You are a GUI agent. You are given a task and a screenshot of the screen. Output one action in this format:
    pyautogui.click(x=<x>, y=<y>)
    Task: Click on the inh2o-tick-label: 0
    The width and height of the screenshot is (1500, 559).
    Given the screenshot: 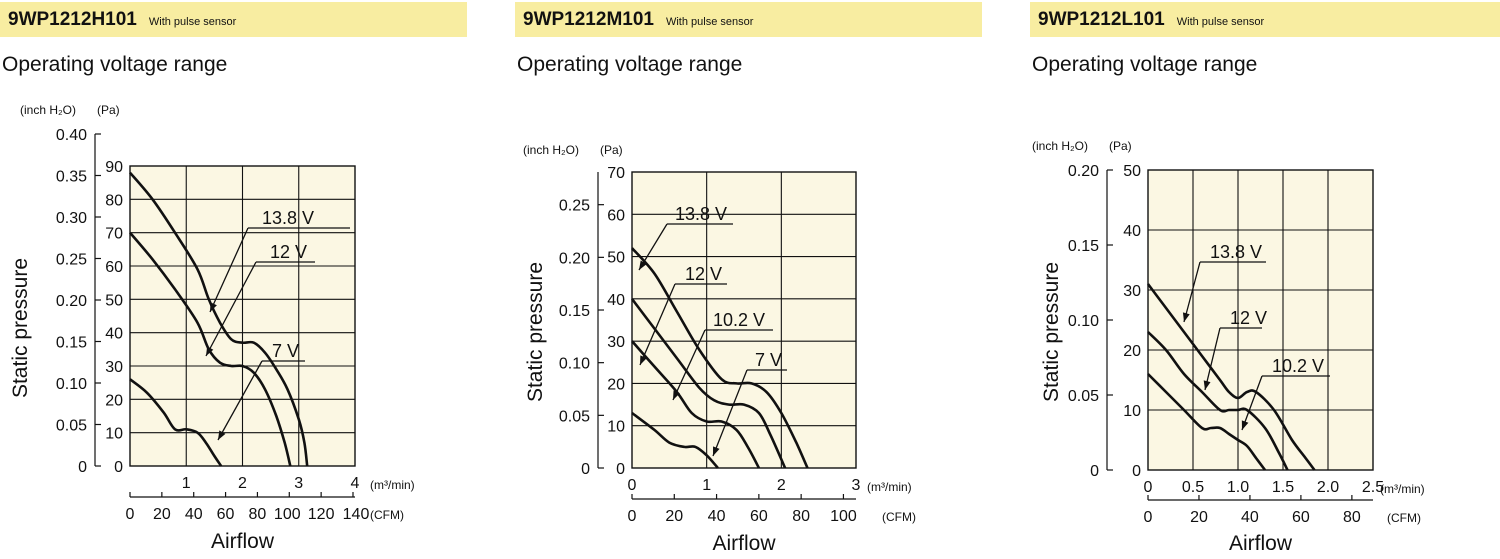 What is the action you would take?
    pyautogui.click(x=82, y=467)
    